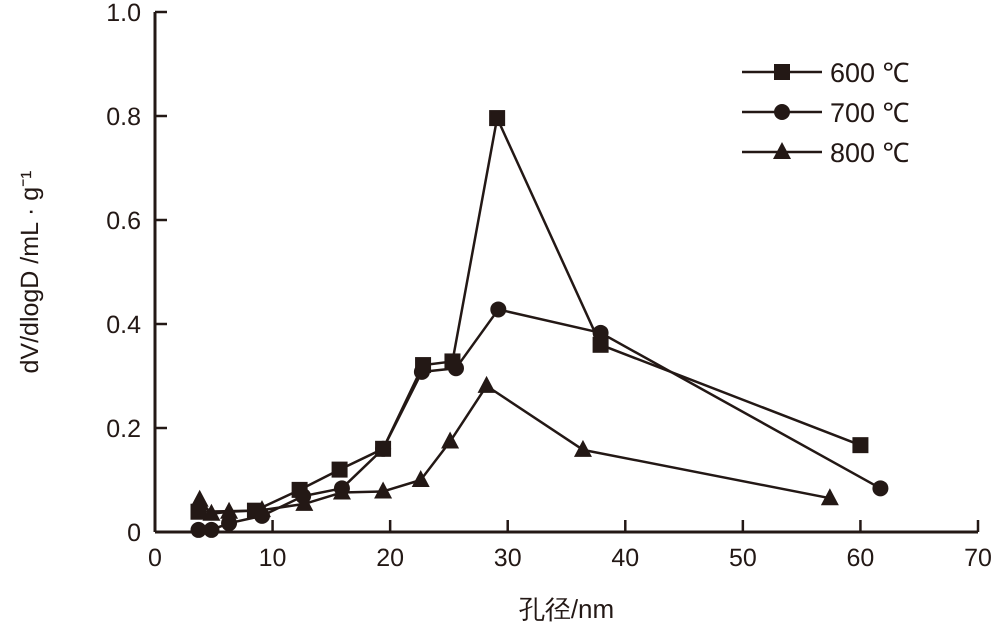  I want to click on y-tick-label: 0.8, so click(123, 117).